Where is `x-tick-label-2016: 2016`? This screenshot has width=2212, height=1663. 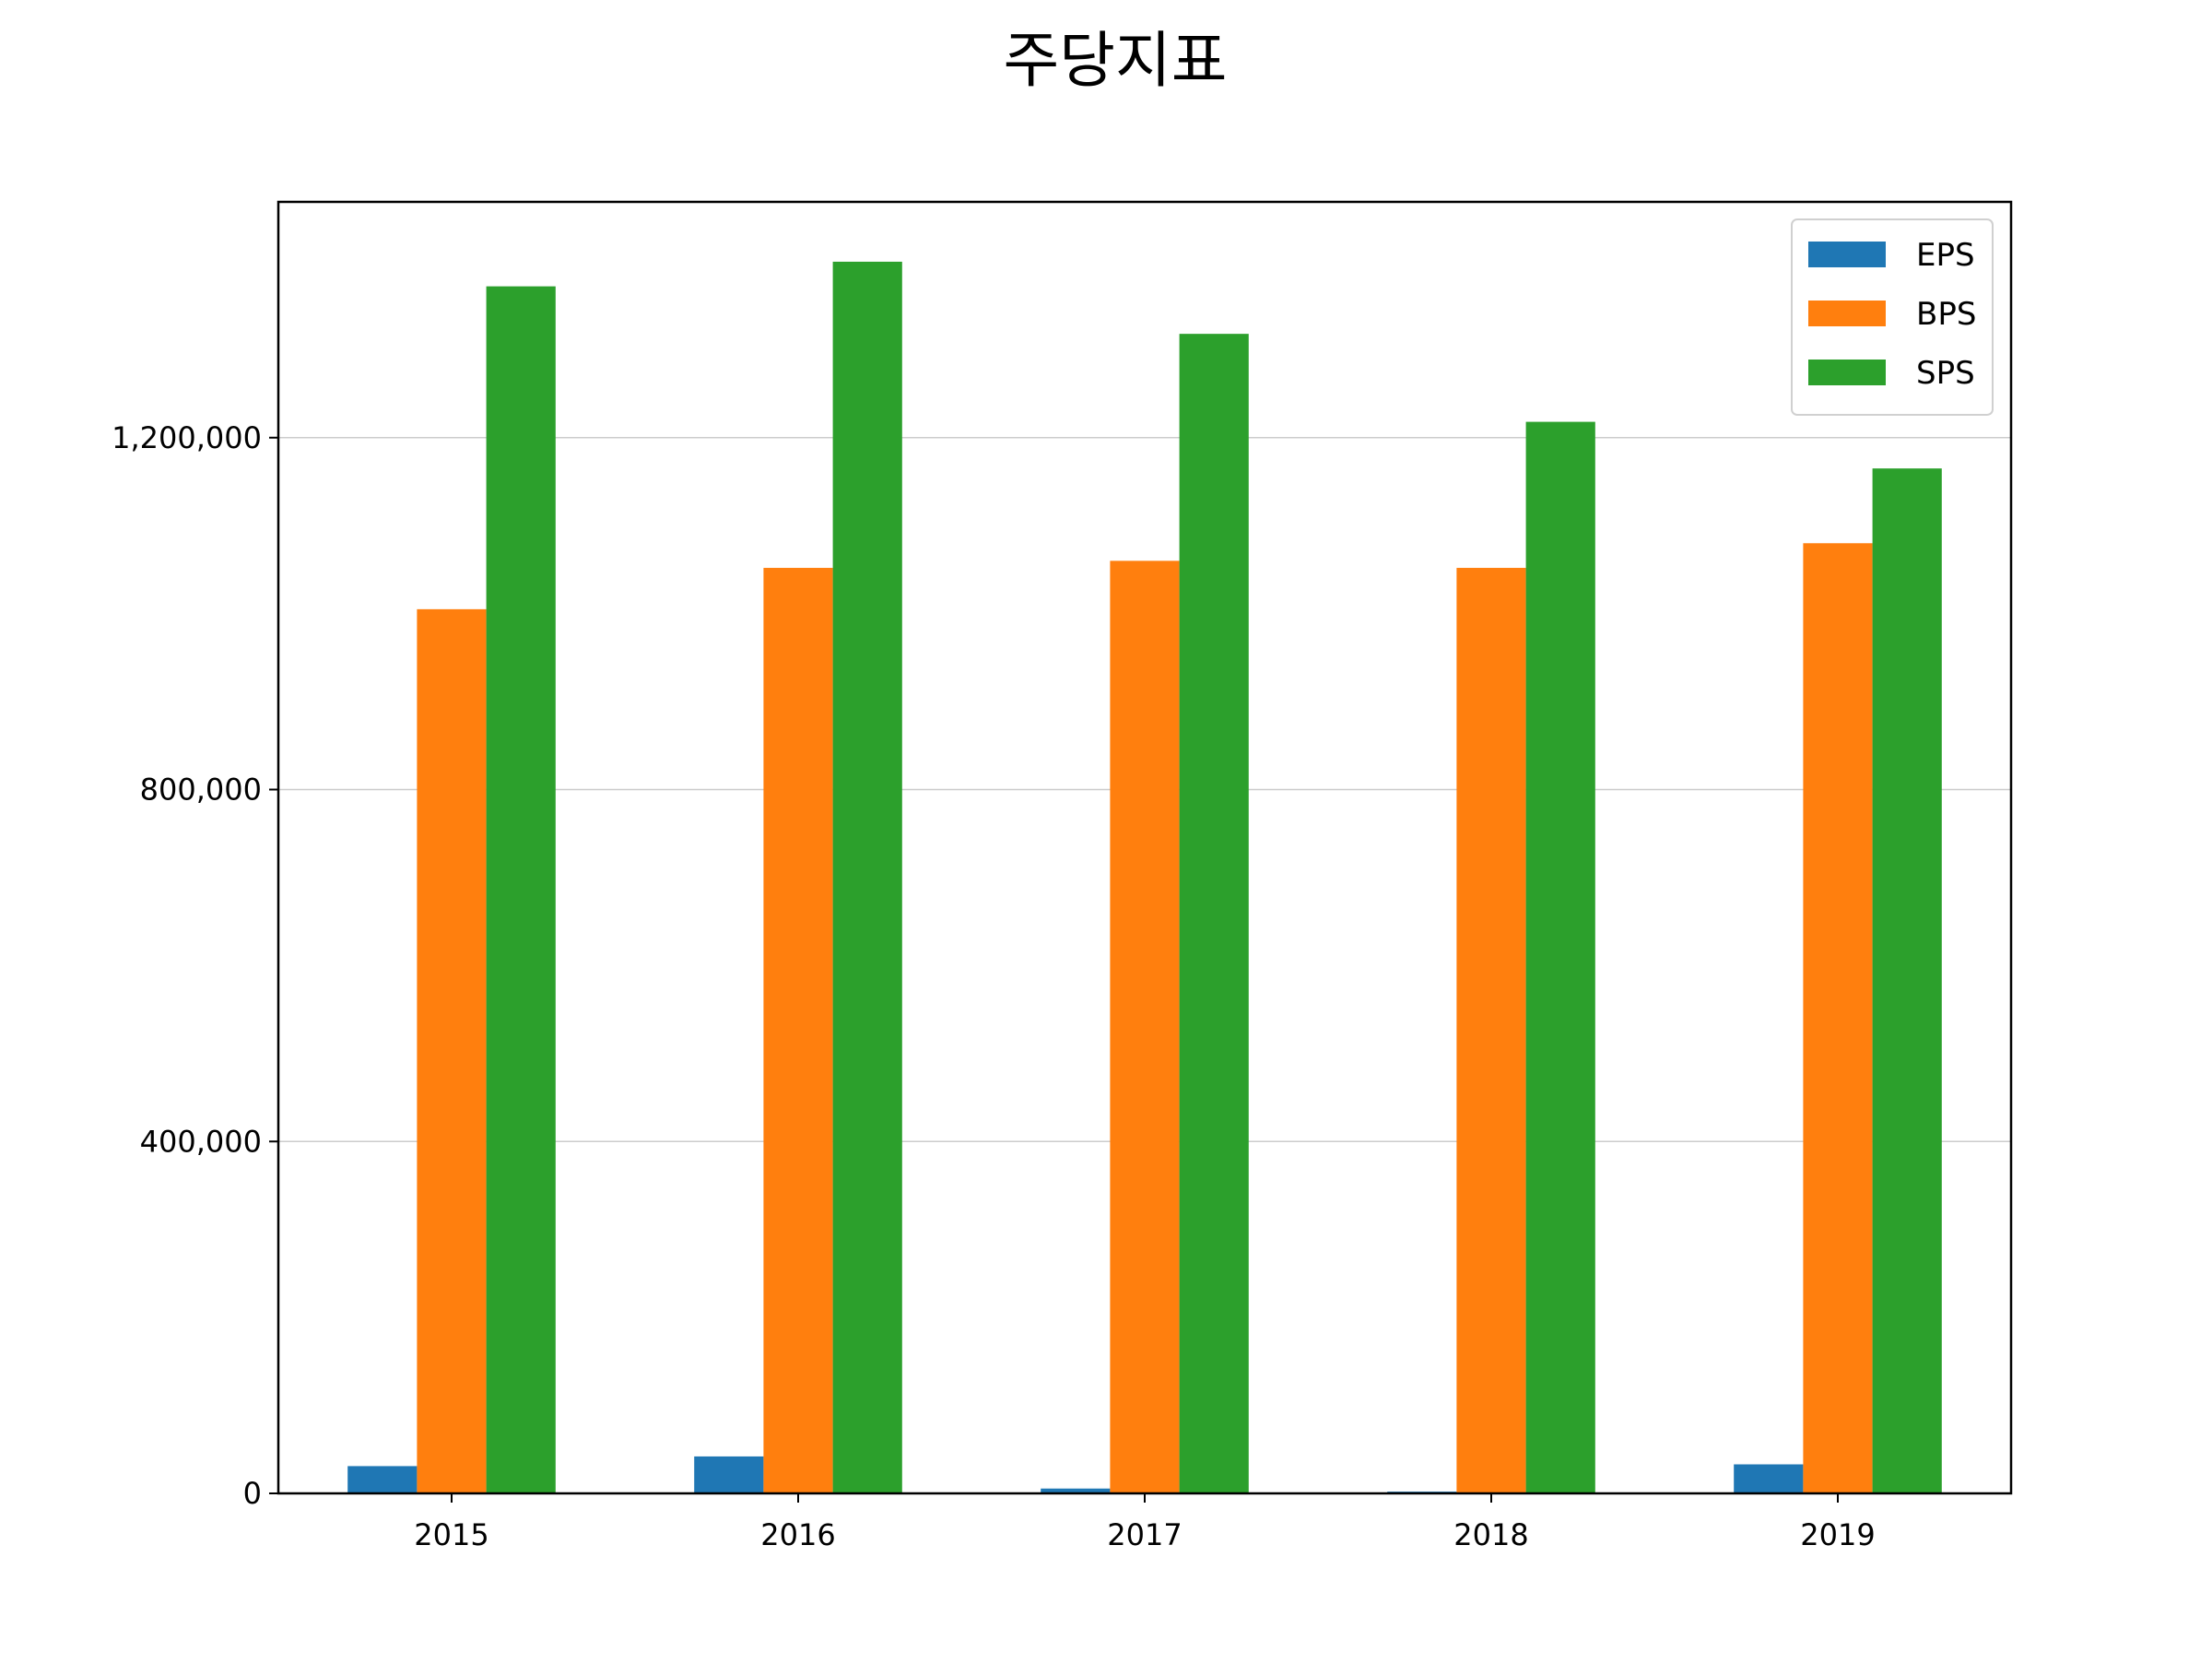 x-tick-label-2016: 2016 is located at coordinates (797, 1534).